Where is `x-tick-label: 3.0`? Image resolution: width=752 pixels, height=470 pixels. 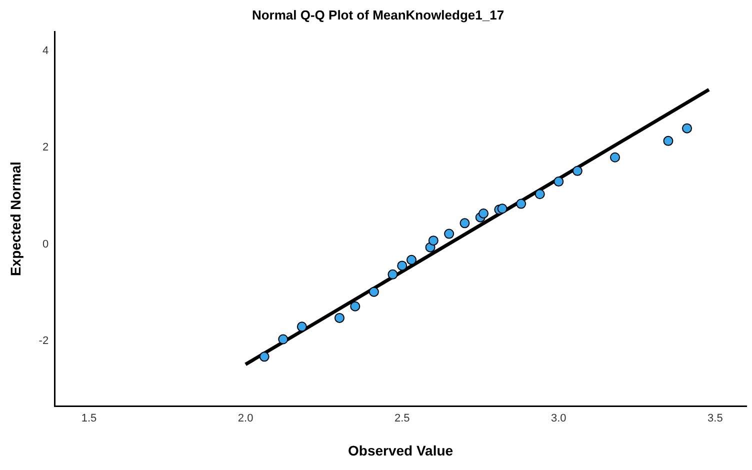 x-tick-label: 3.0 is located at coordinates (558, 418).